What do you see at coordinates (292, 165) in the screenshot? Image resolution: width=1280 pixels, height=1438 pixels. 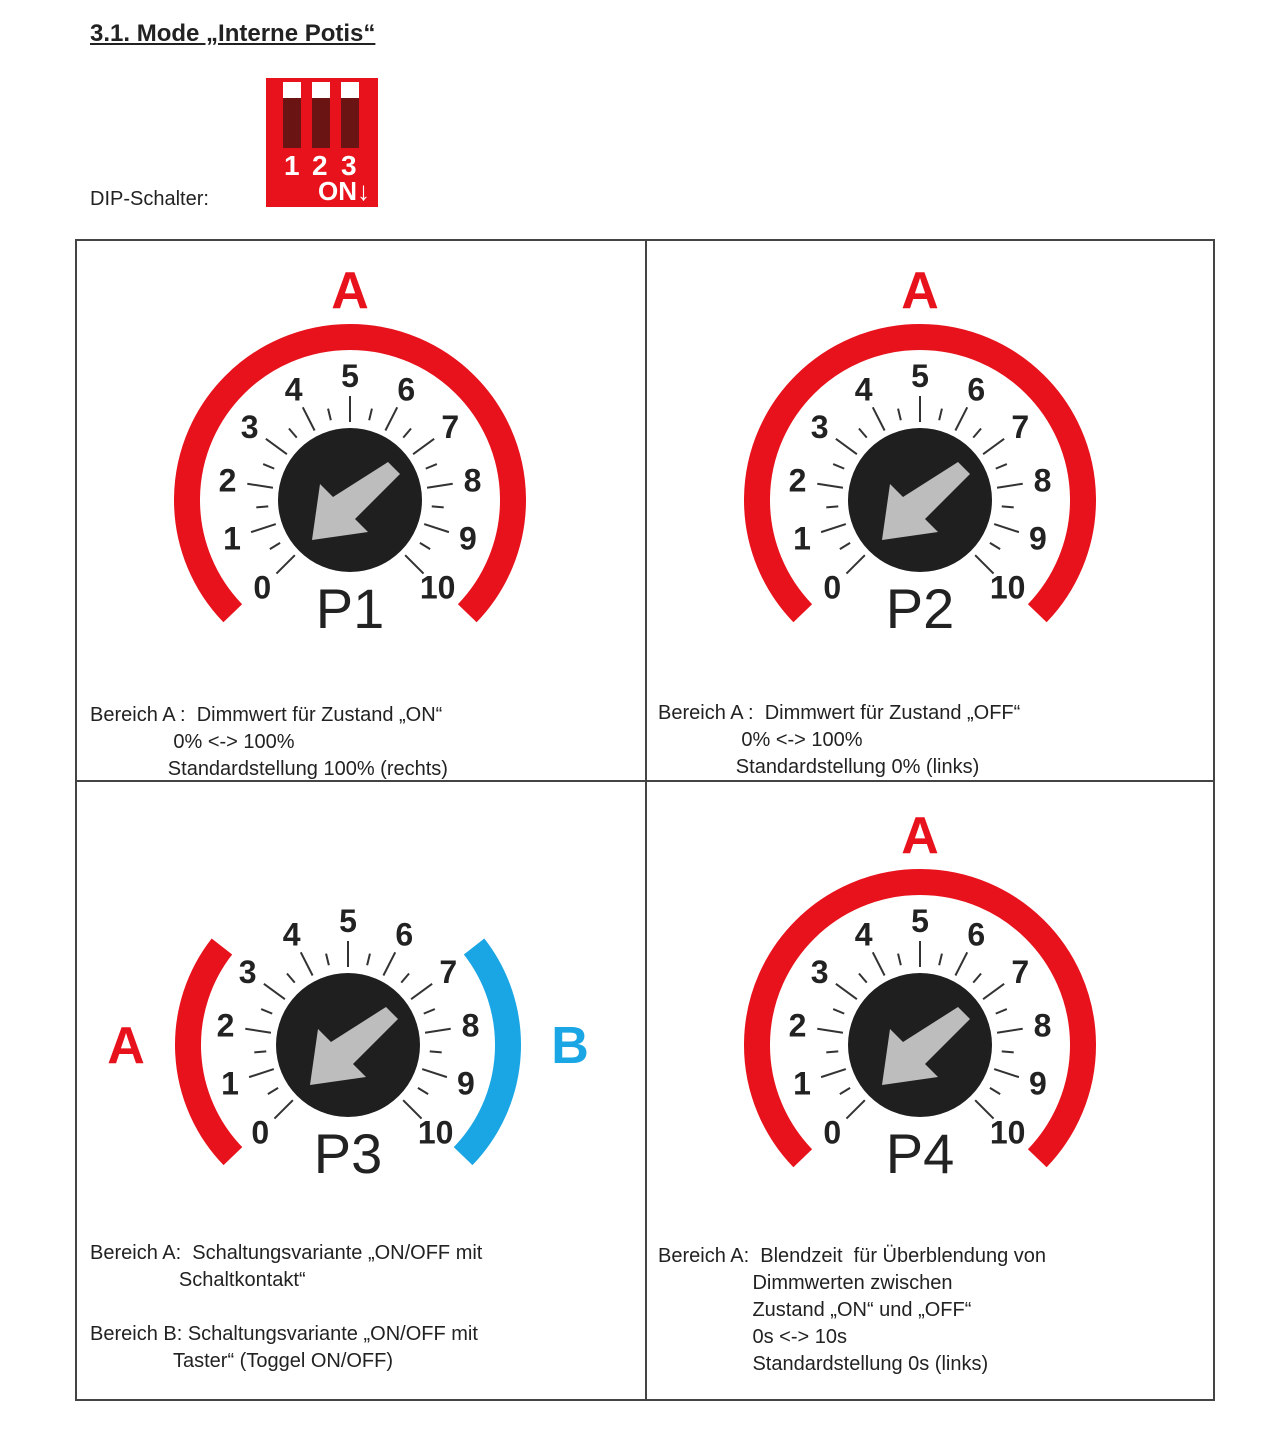 I see `dip-number: 1` at bounding box center [292, 165].